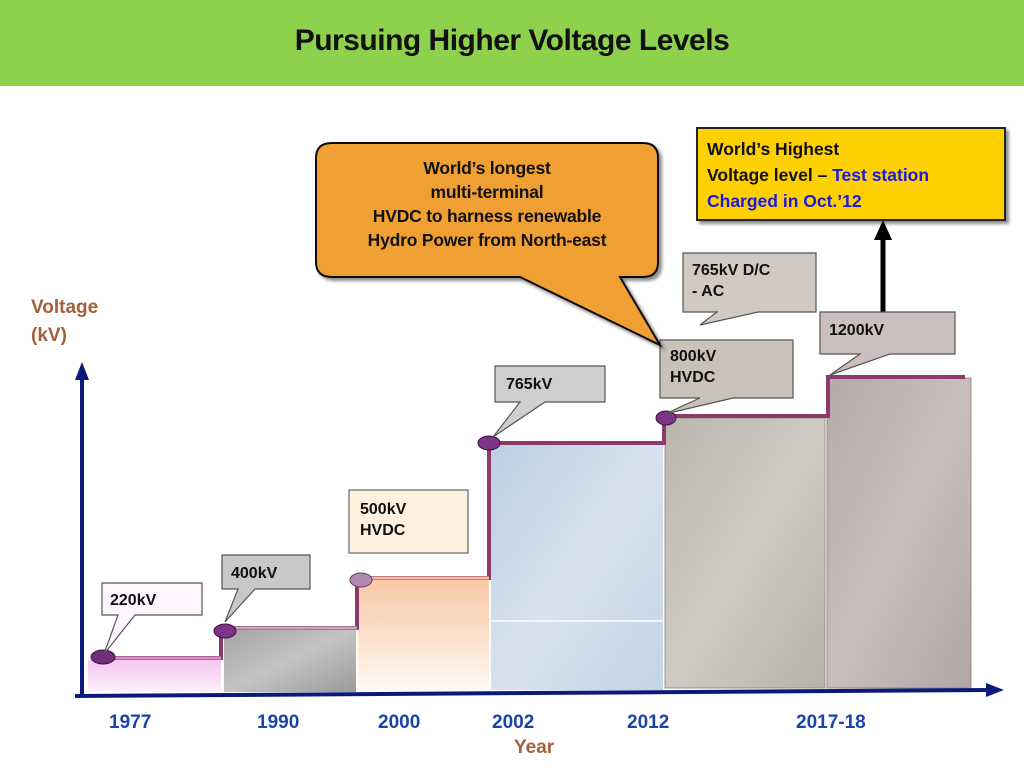  I want to click on highest-line2: Voltage level – Test station, so click(857, 175).